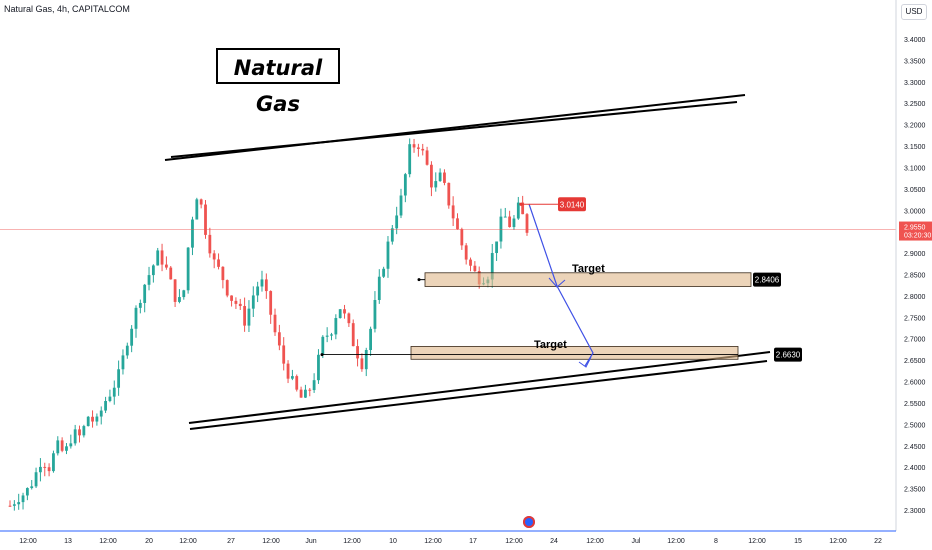 Image resolution: width=932 pixels, height=550 pixels. What do you see at coordinates (915, 126) in the screenshot?
I see `price-tick-label: 3.2000` at bounding box center [915, 126].